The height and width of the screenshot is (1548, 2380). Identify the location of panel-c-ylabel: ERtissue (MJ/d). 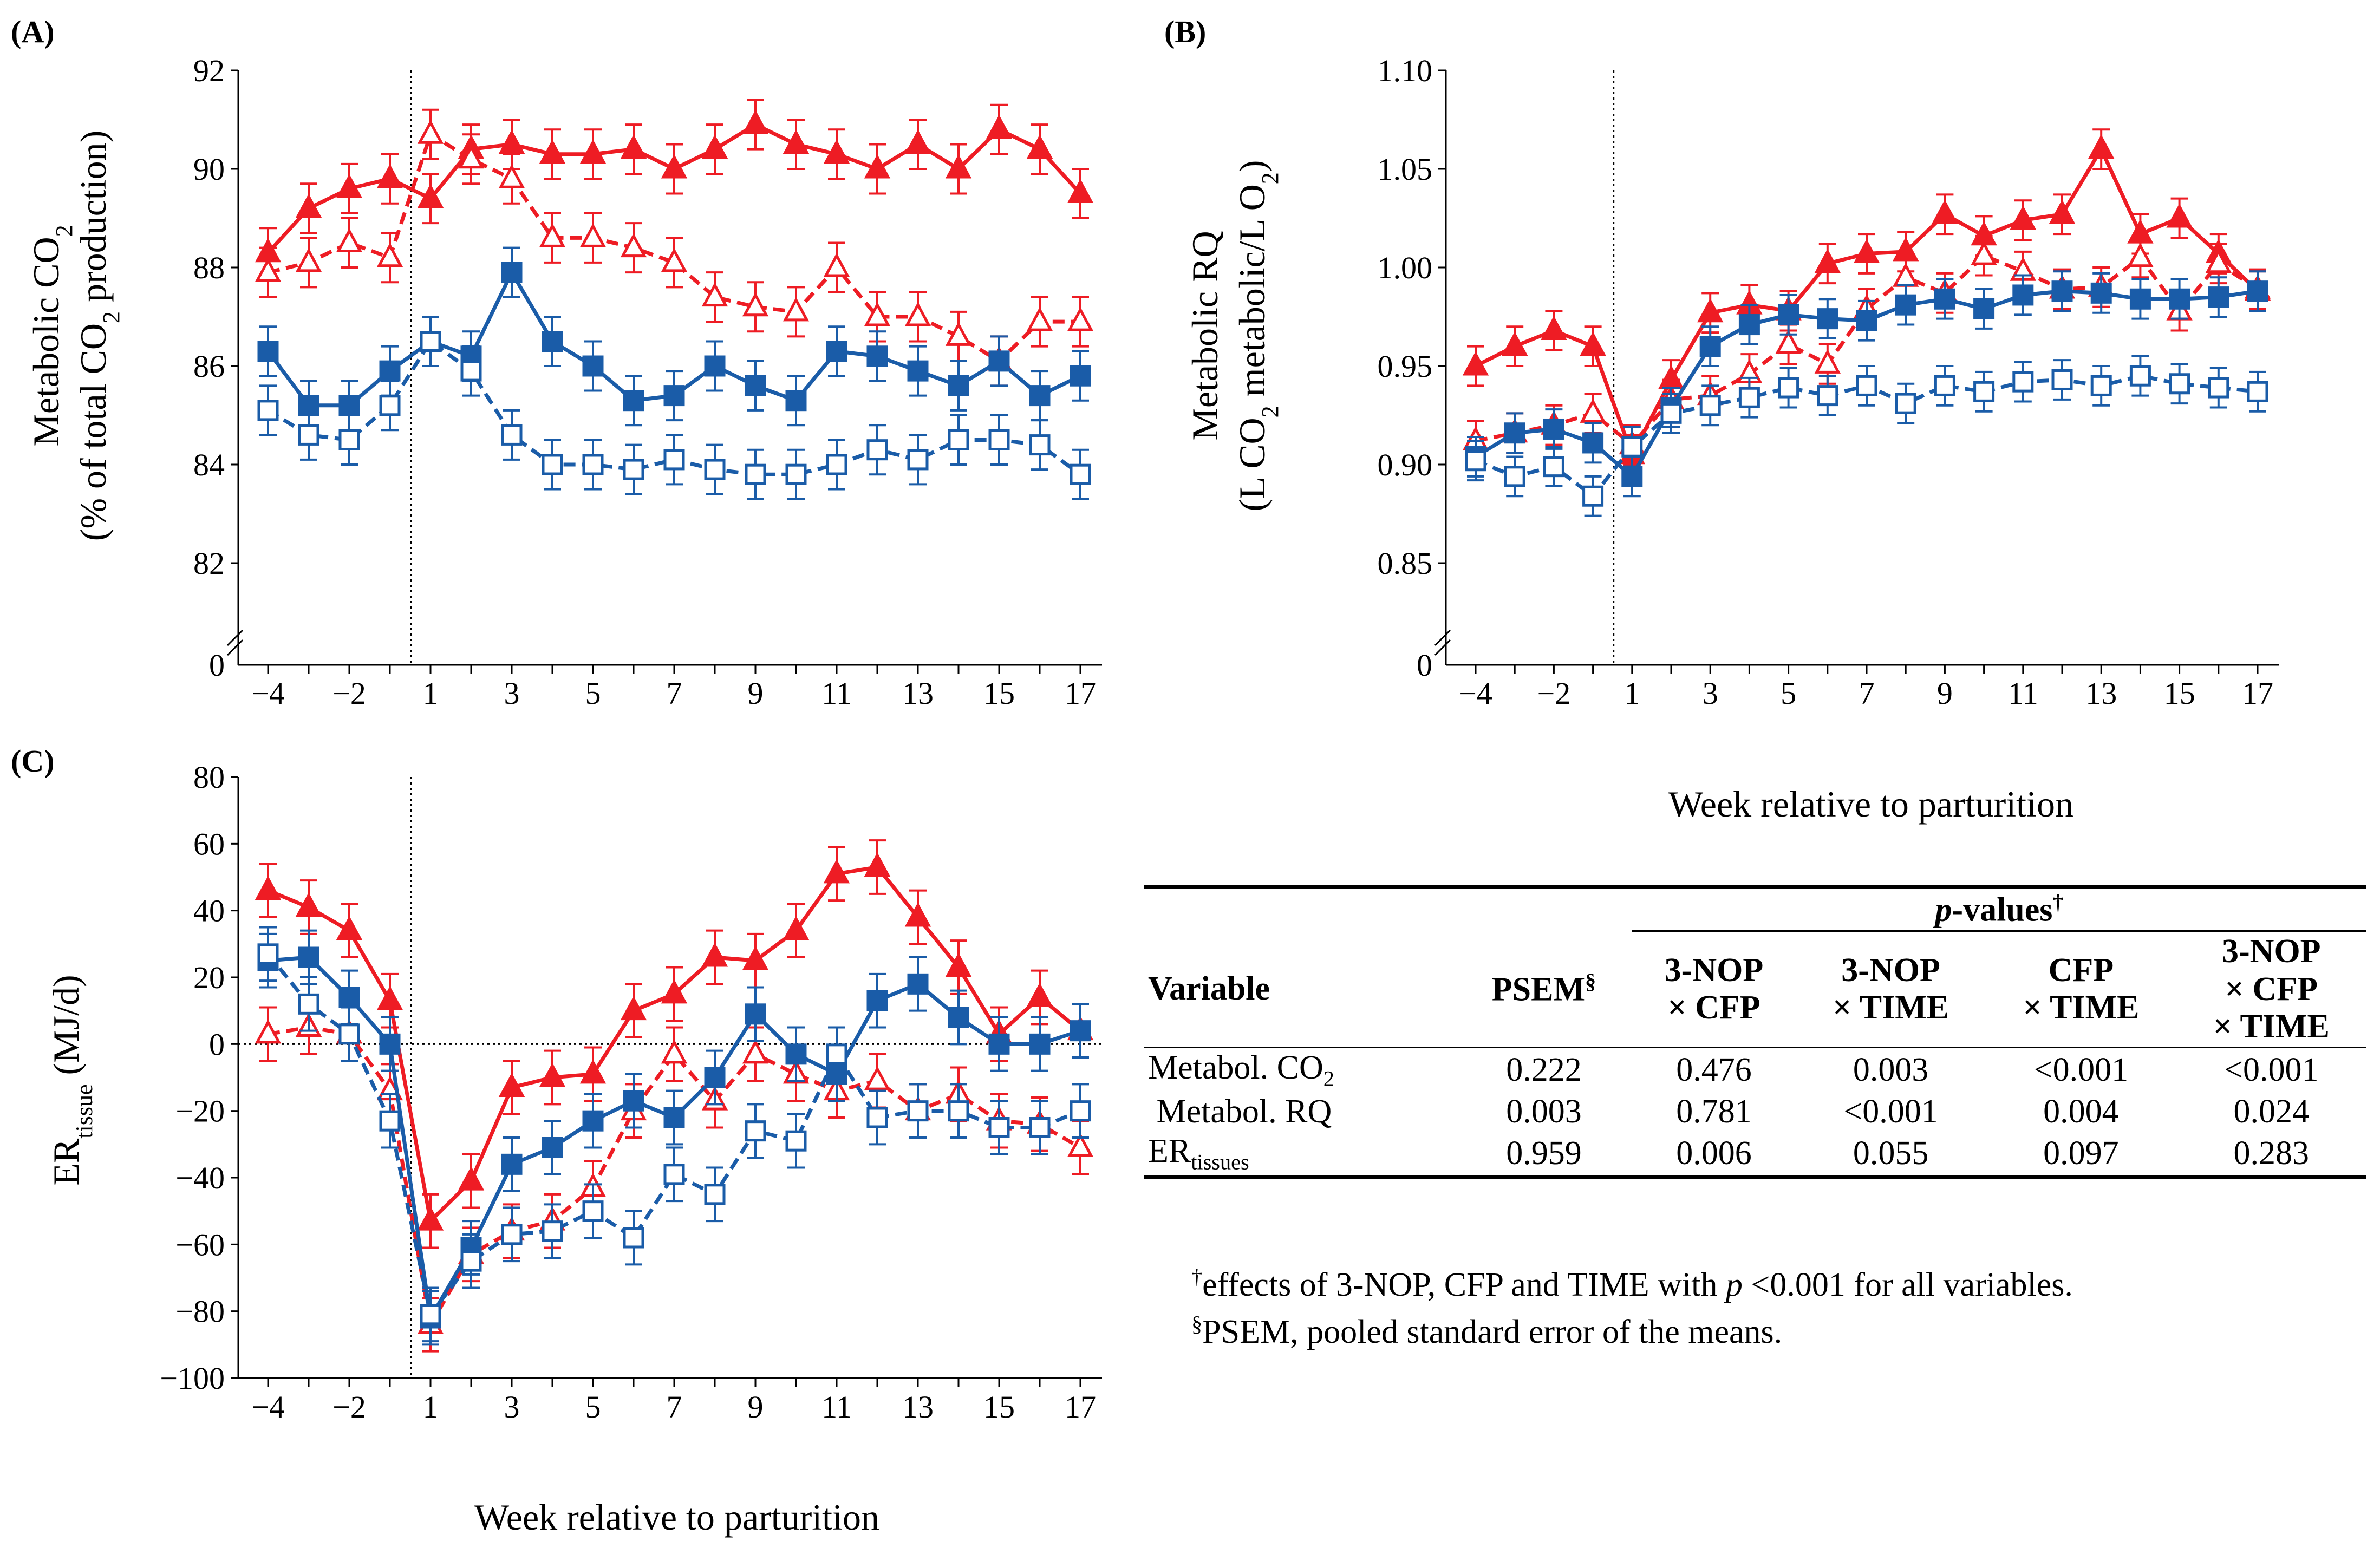
(71, 1080).